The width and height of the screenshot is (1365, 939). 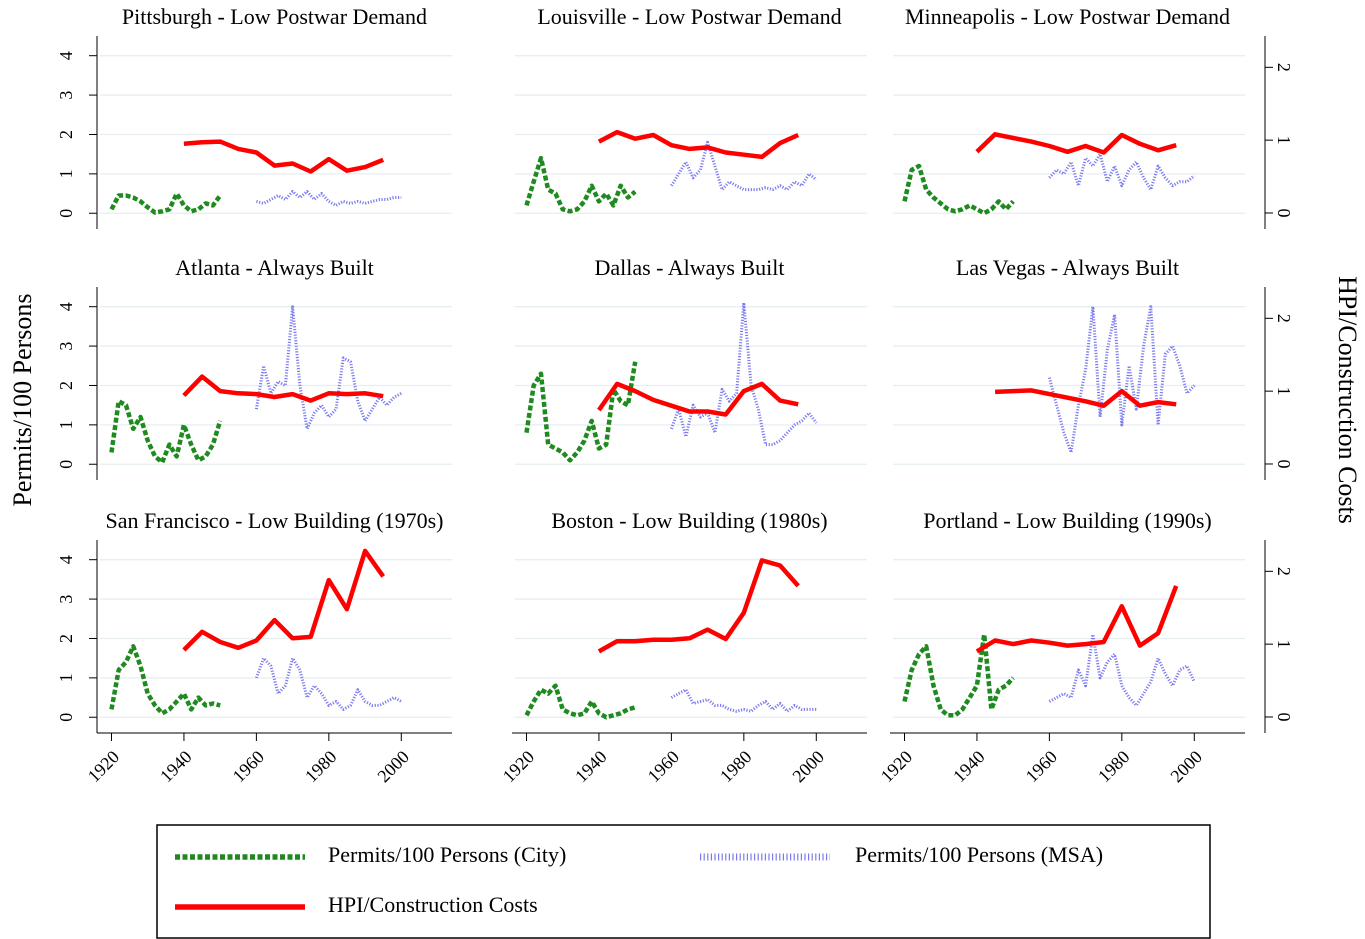 What do you see at coordinates (1067, 267) in the screenshot?
I see `panel-title: Las Vegas - Always Built` at bounding box center [1067, 267].